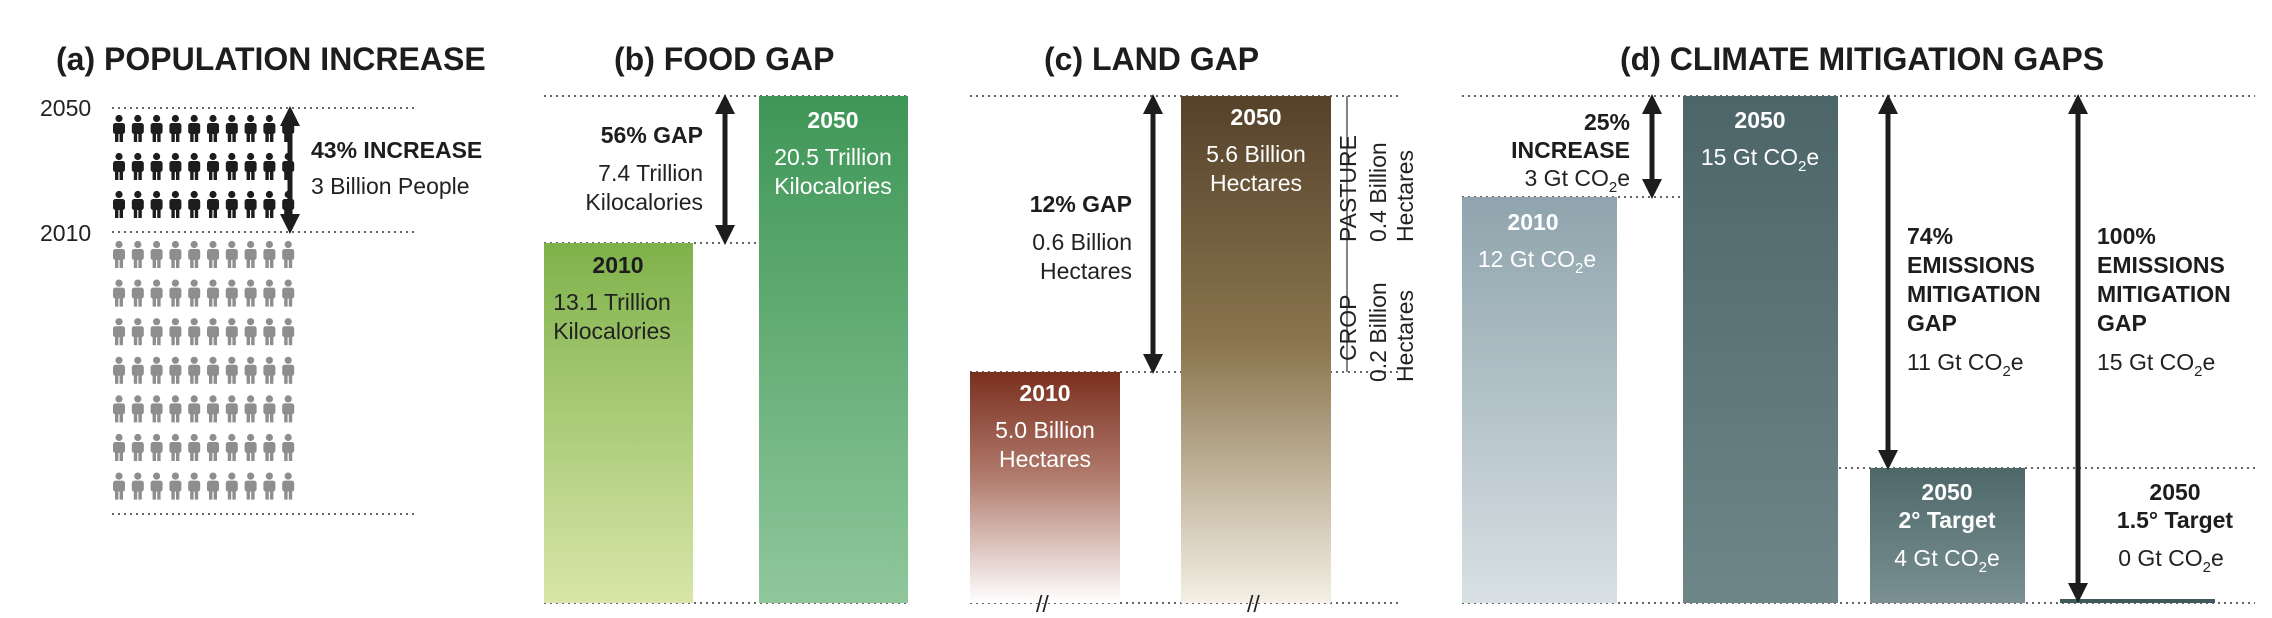 The height and width of the screenshot is (618, 2272). What do you see at coordinates (1348, 188) in the screenshot?
I see `segment-pasture-label: PASTURE` at bounding box center [1348, 188].